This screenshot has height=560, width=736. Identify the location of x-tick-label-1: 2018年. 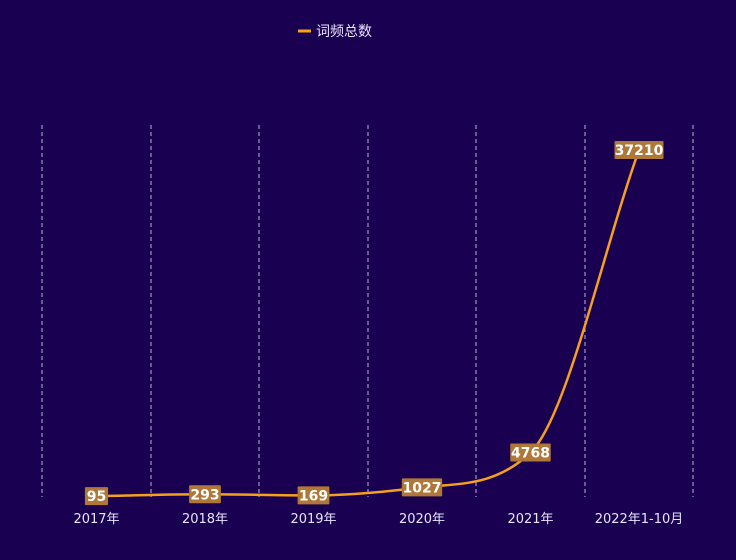
(205, 519).